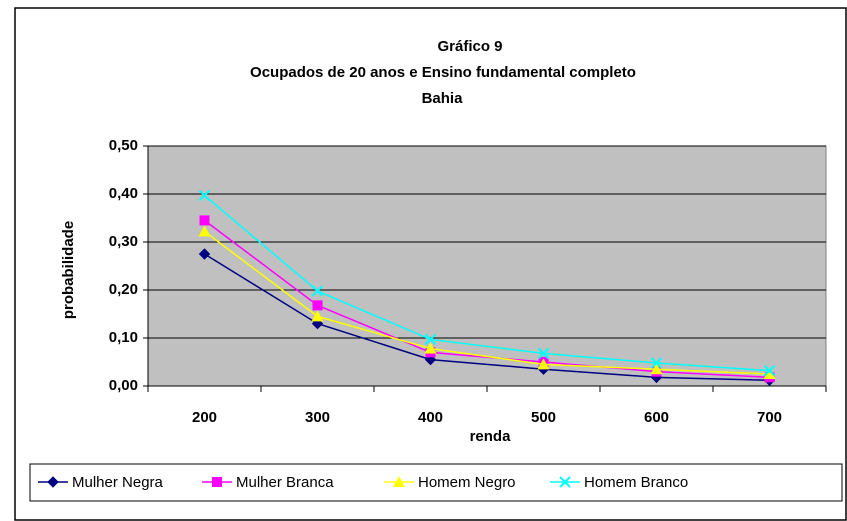 This screenshot has width=847, height=521. What do you see at coordinates (123, 193) in the screenshot?
I see `y-tick-label: 0,40` at bounding box center [123, 193].